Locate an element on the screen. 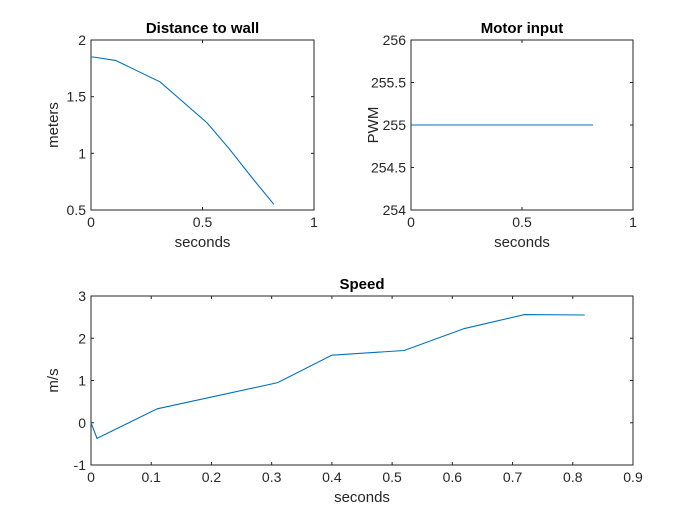 Image resolution: width=700 pixels, height=525 pixels. distance-x-tick-label: 0 is located at coordinates (91, 222).